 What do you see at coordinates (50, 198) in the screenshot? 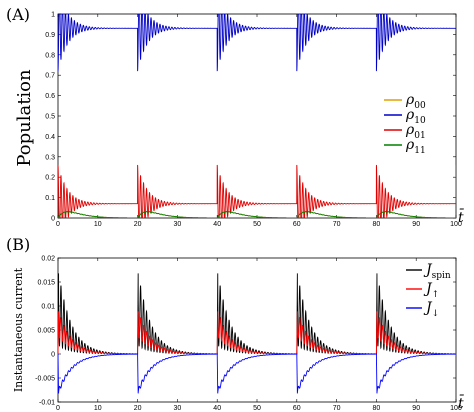
I see `y-tick-label: 0.1` at bounding box center [50, 198].